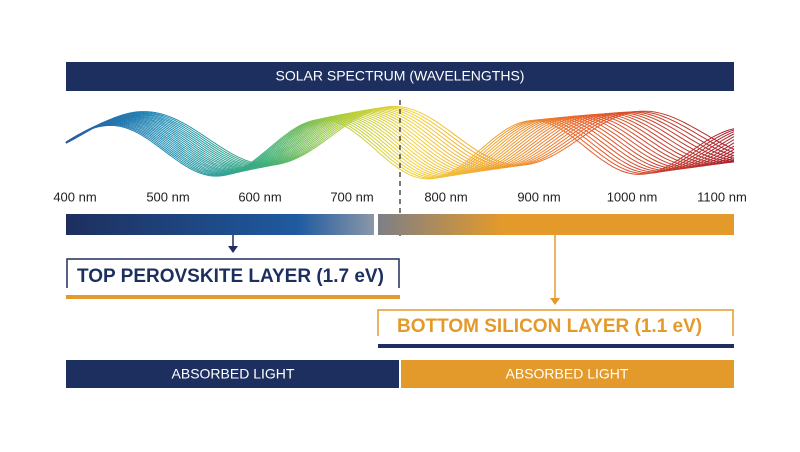 The image size is (800, 452). I want to click on top-footer-label: ABSORBED LIGHT, so click(233, 374).